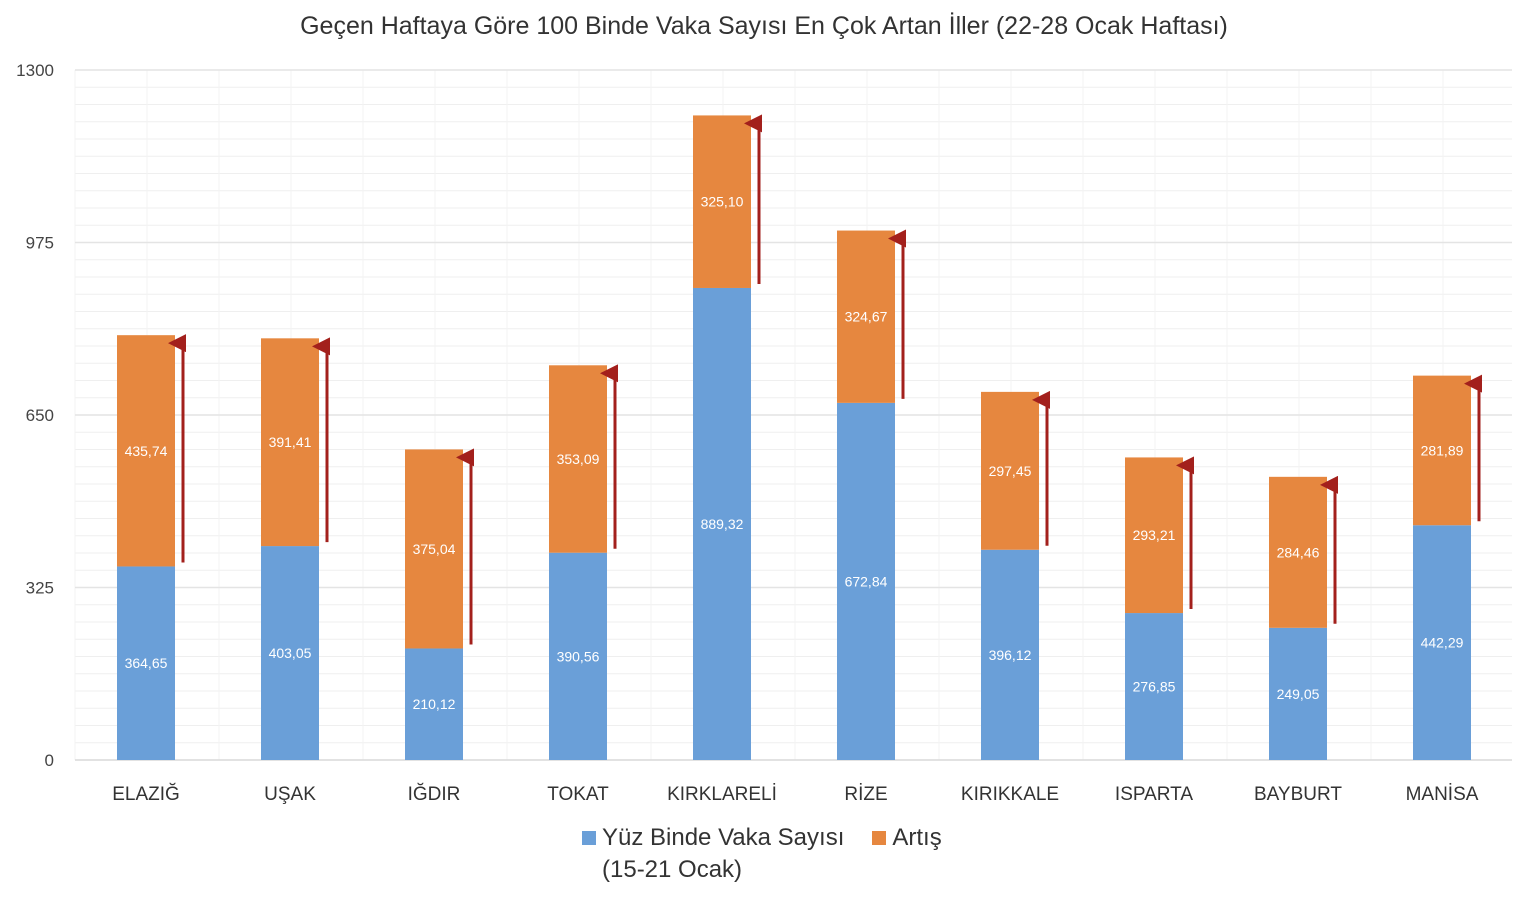 The width and height of the screenshot is (1528, 900). Describe the element at coordinates (917, 837) in the screenshot. I see `legend-label-increase: Artış` at that location.